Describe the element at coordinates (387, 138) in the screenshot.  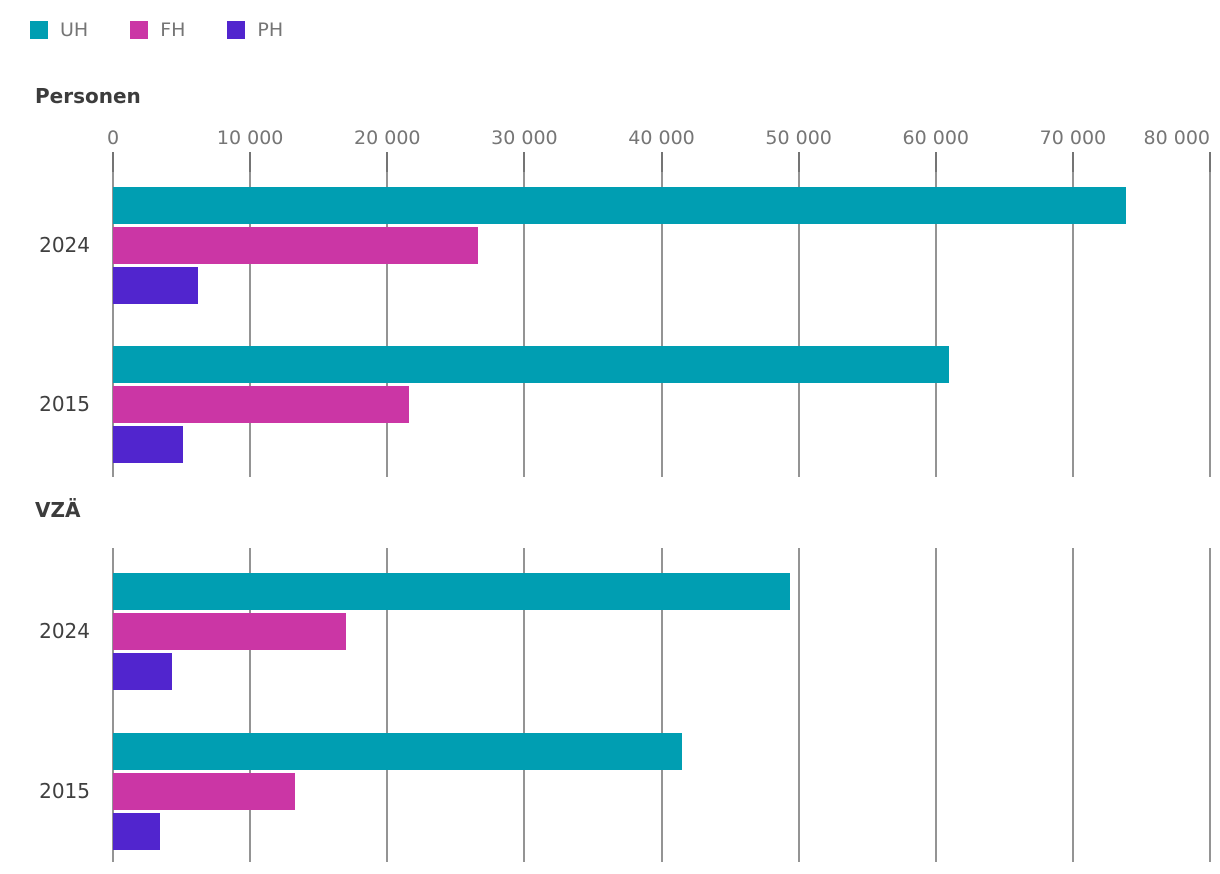
I see `axis-tick-label: 20 000` at that location.